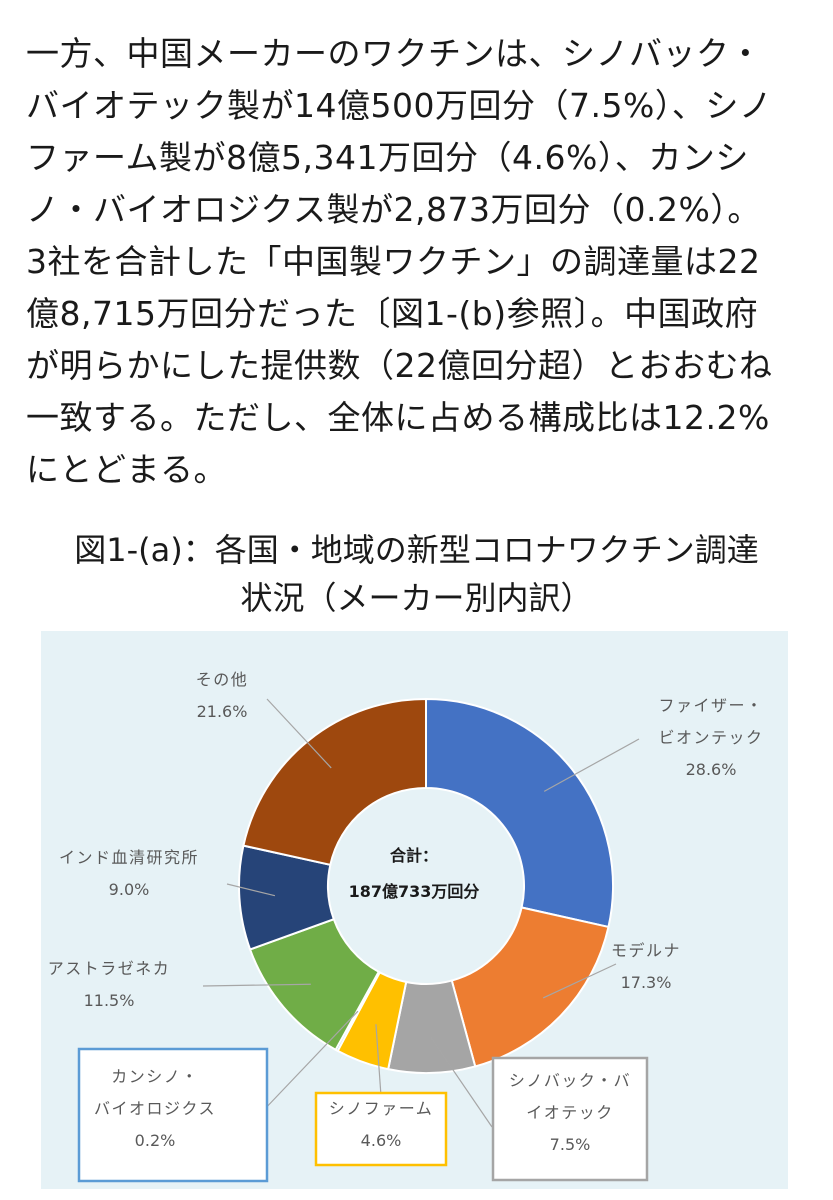  What do you see at coordinates (461, 1082) in the screenshot?
I see `leader-line-sinovac` at bounding box center [461, 1082].